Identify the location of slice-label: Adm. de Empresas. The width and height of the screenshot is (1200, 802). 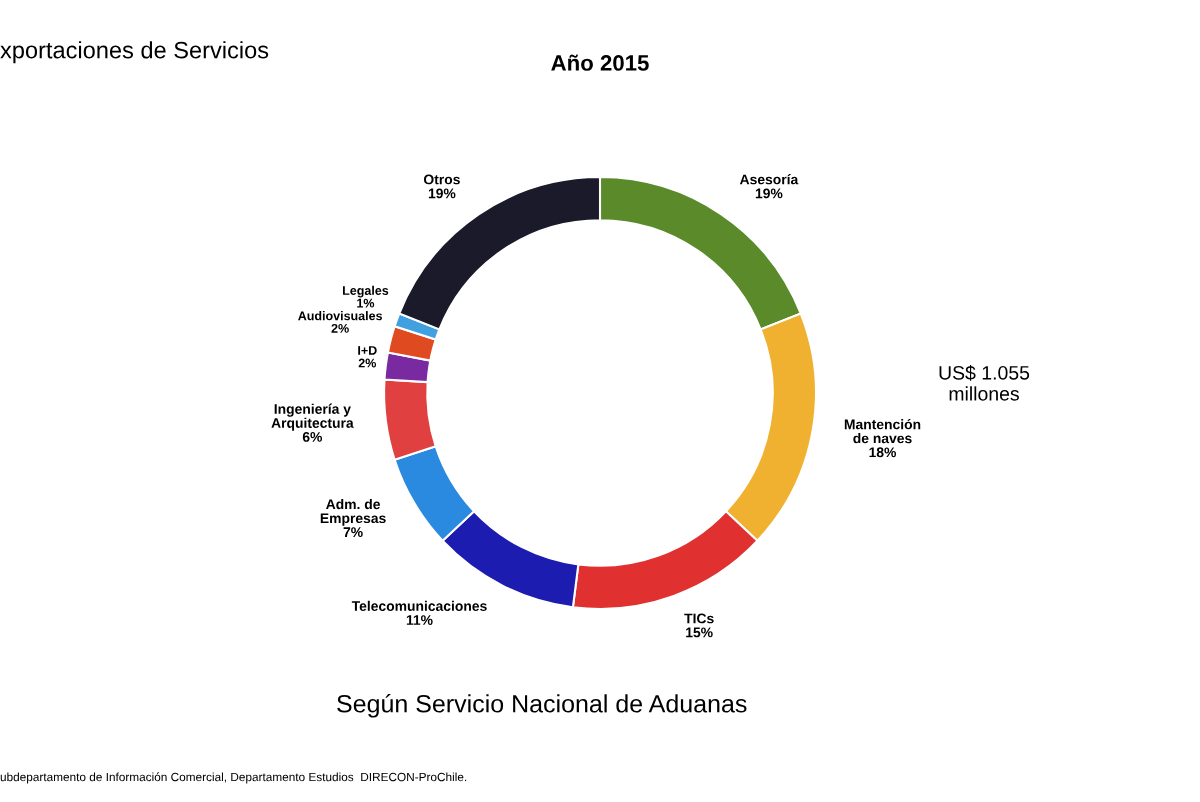
(353, 512).